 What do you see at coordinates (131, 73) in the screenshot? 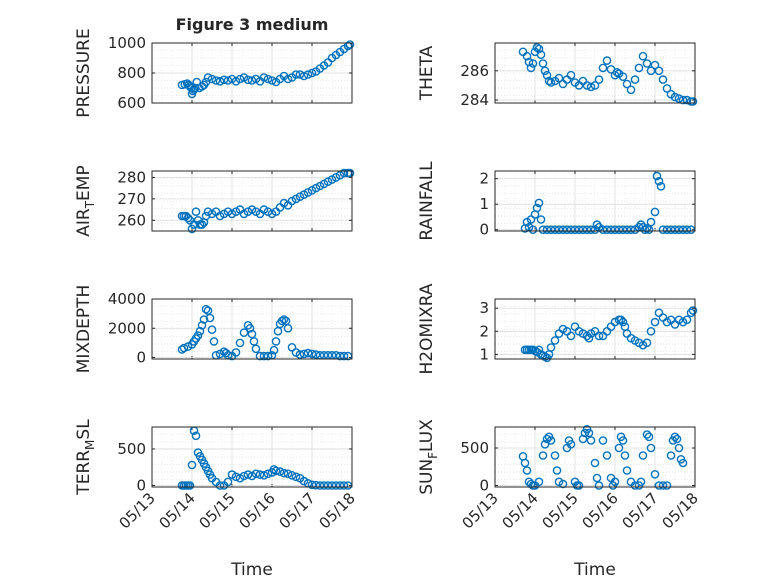
I see `y-tick-label: 800` at bounding box center [131, 73].